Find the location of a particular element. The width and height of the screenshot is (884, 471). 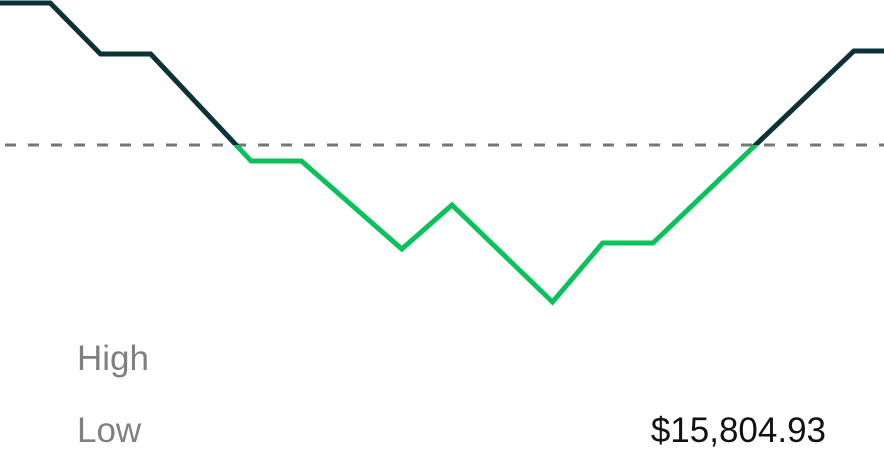

low-value: $15,804.93 is located at coordinates (738, 430).